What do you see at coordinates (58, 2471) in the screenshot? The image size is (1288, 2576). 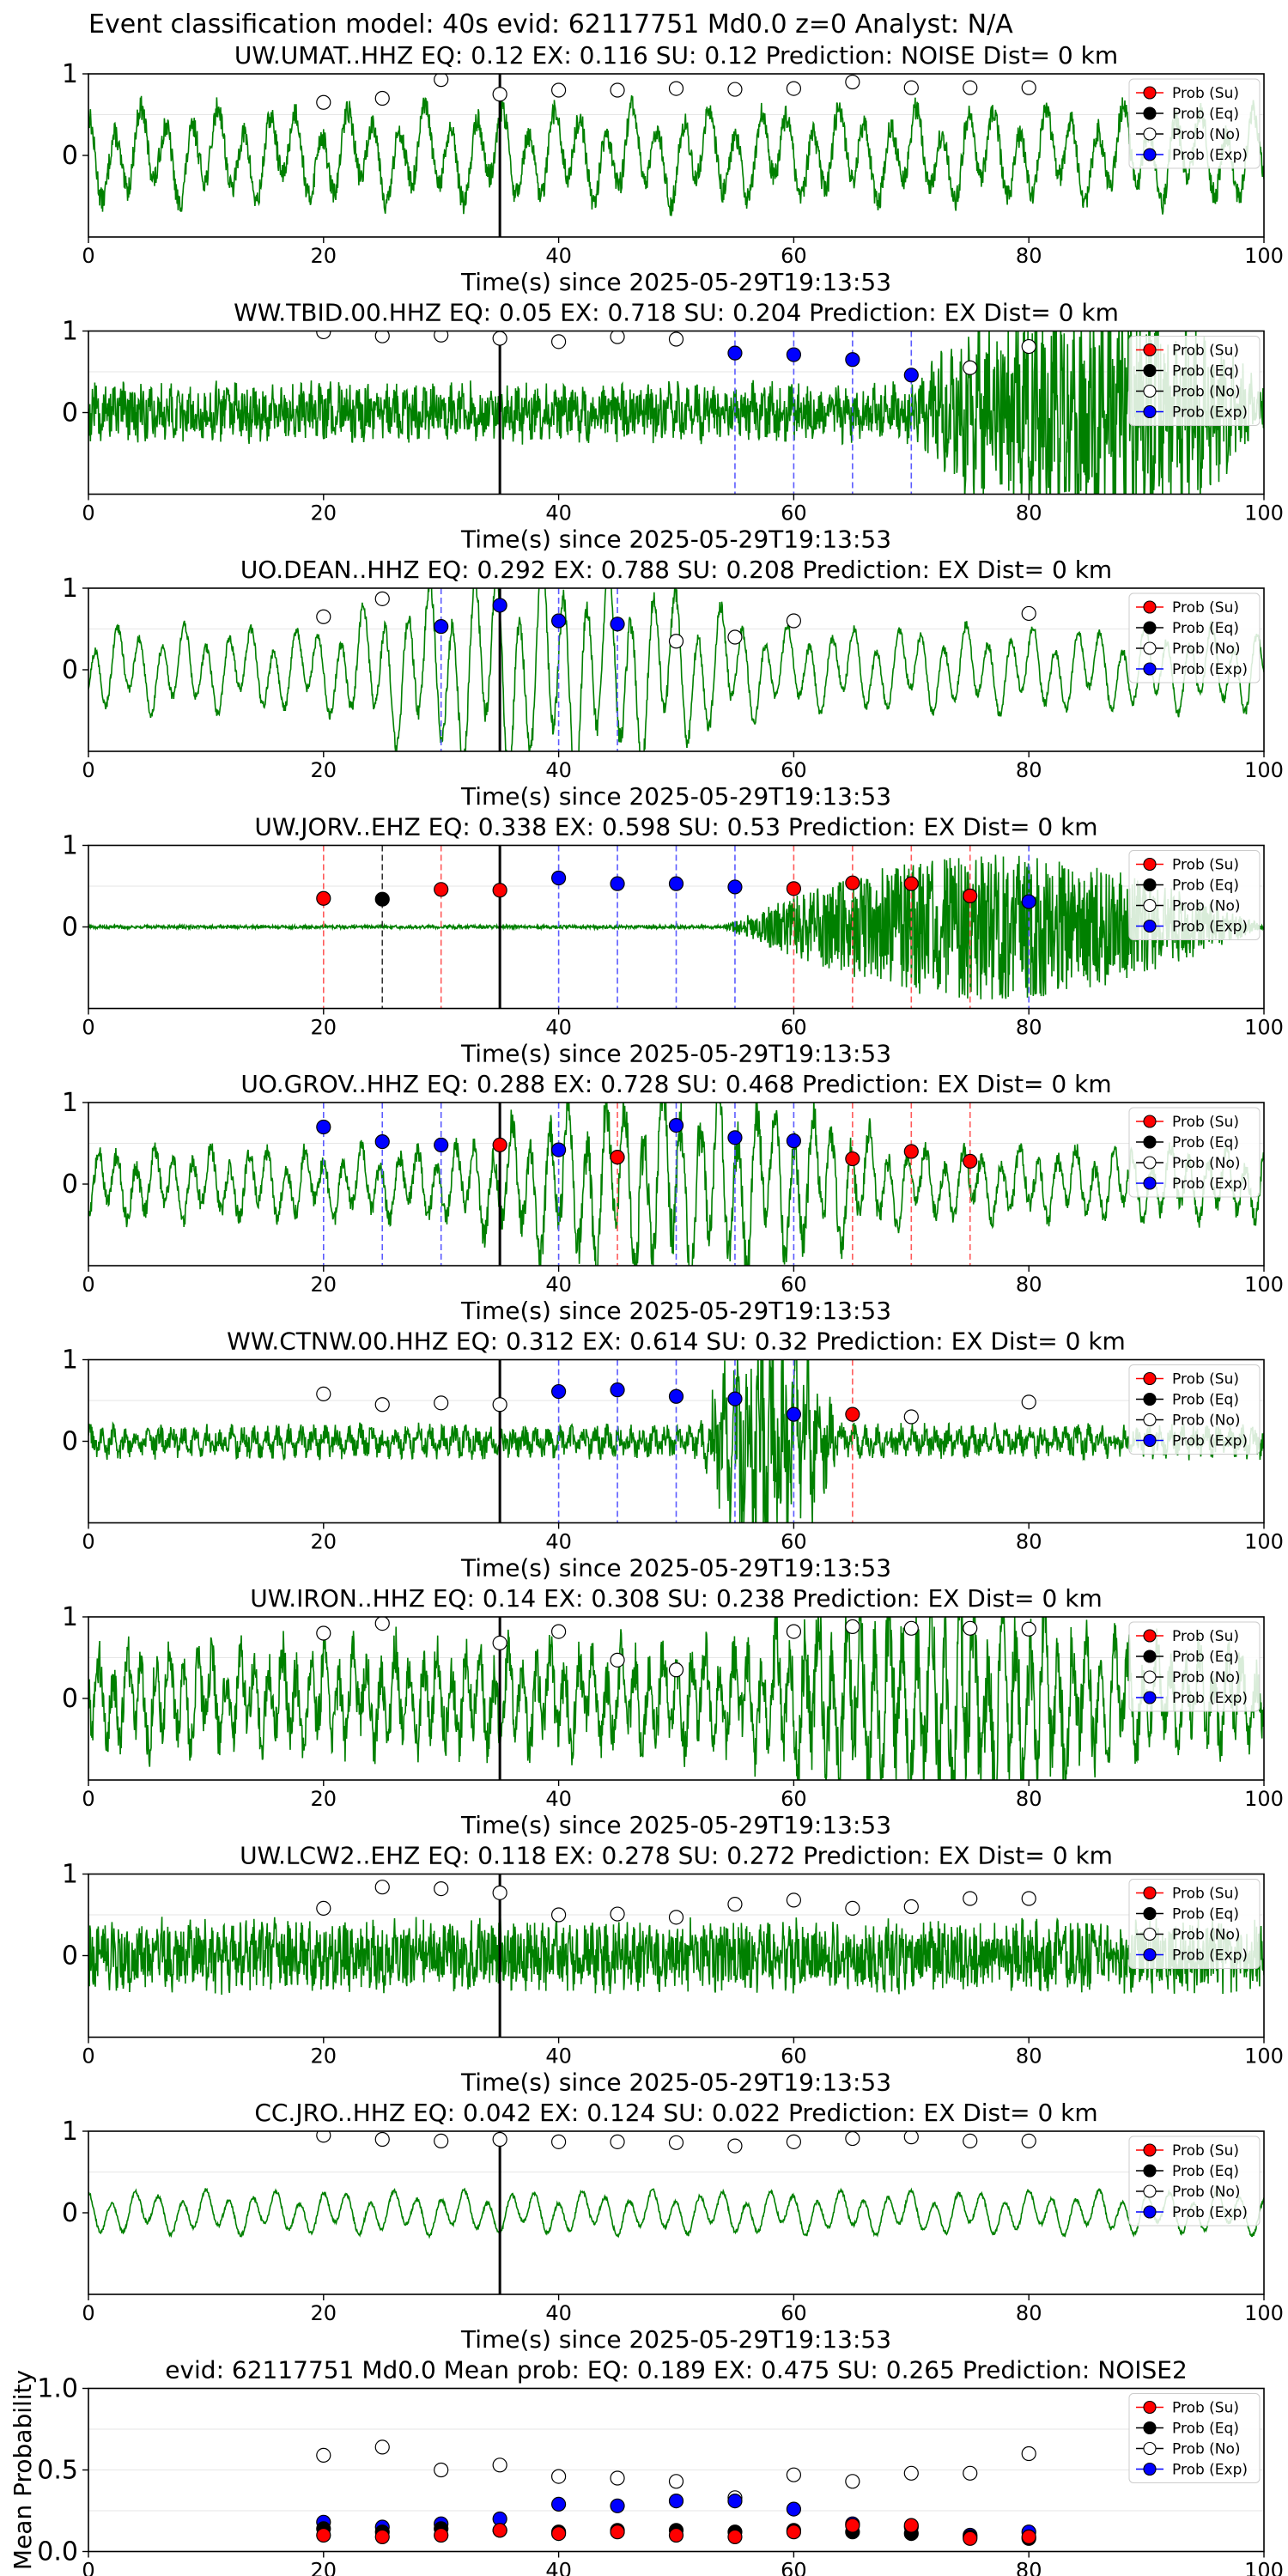 I see `y-tick-label: 0.5` at bounding box center [58, 2471].